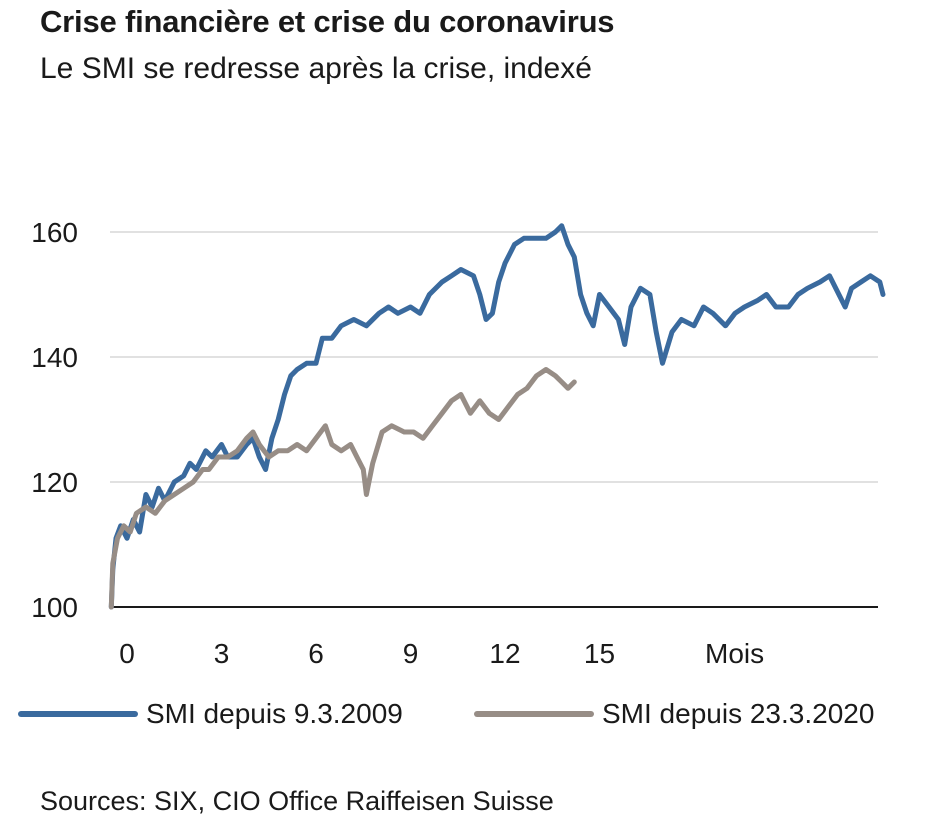  What do you see at coordinates (127, 653) in the screenshot?
I see `x-tick-label-0: 0` at bounding box center [127, 653].